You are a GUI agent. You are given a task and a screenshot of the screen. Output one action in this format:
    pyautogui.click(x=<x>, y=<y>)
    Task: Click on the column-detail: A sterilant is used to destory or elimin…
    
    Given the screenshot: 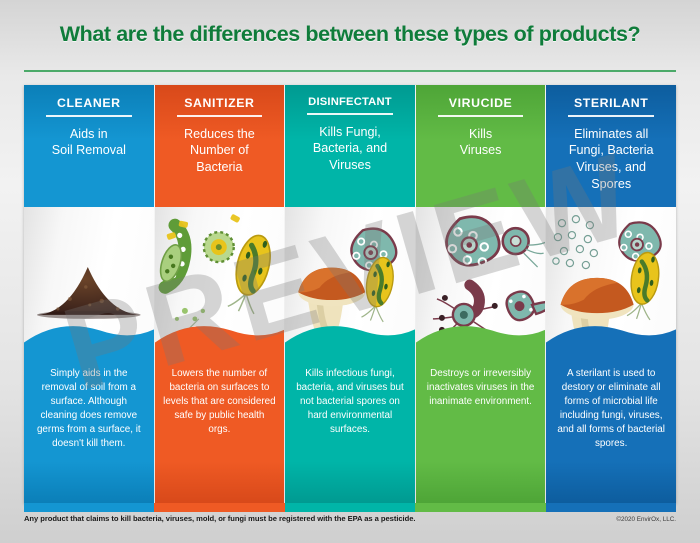 What is the action you would take?
    pyautogui.click(x=611, y=409)
    